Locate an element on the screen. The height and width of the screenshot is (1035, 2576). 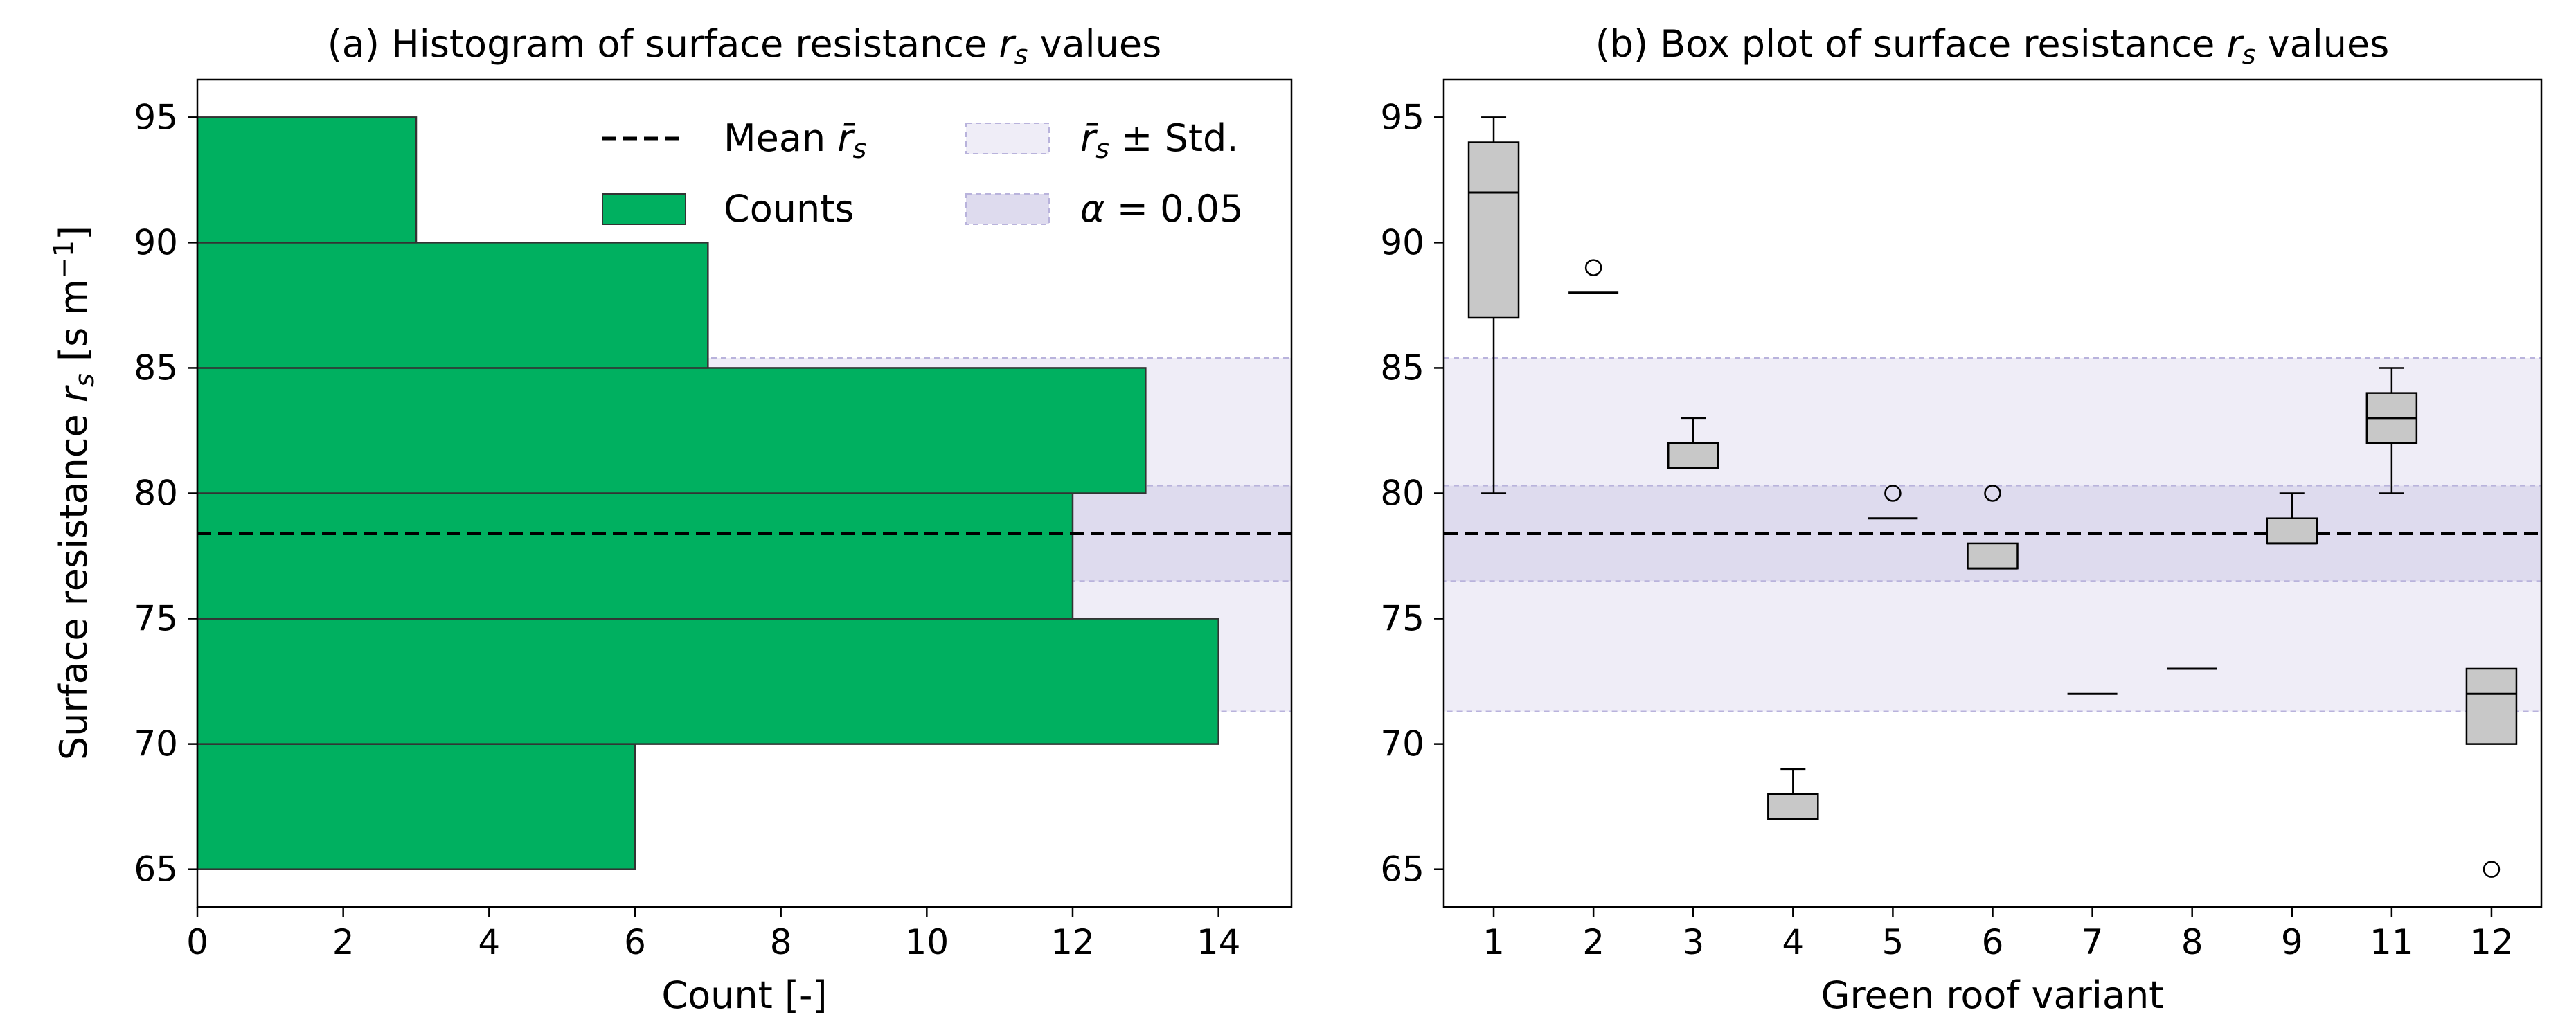
x-tick-label: 7 is located at coordinates (2093, 942).